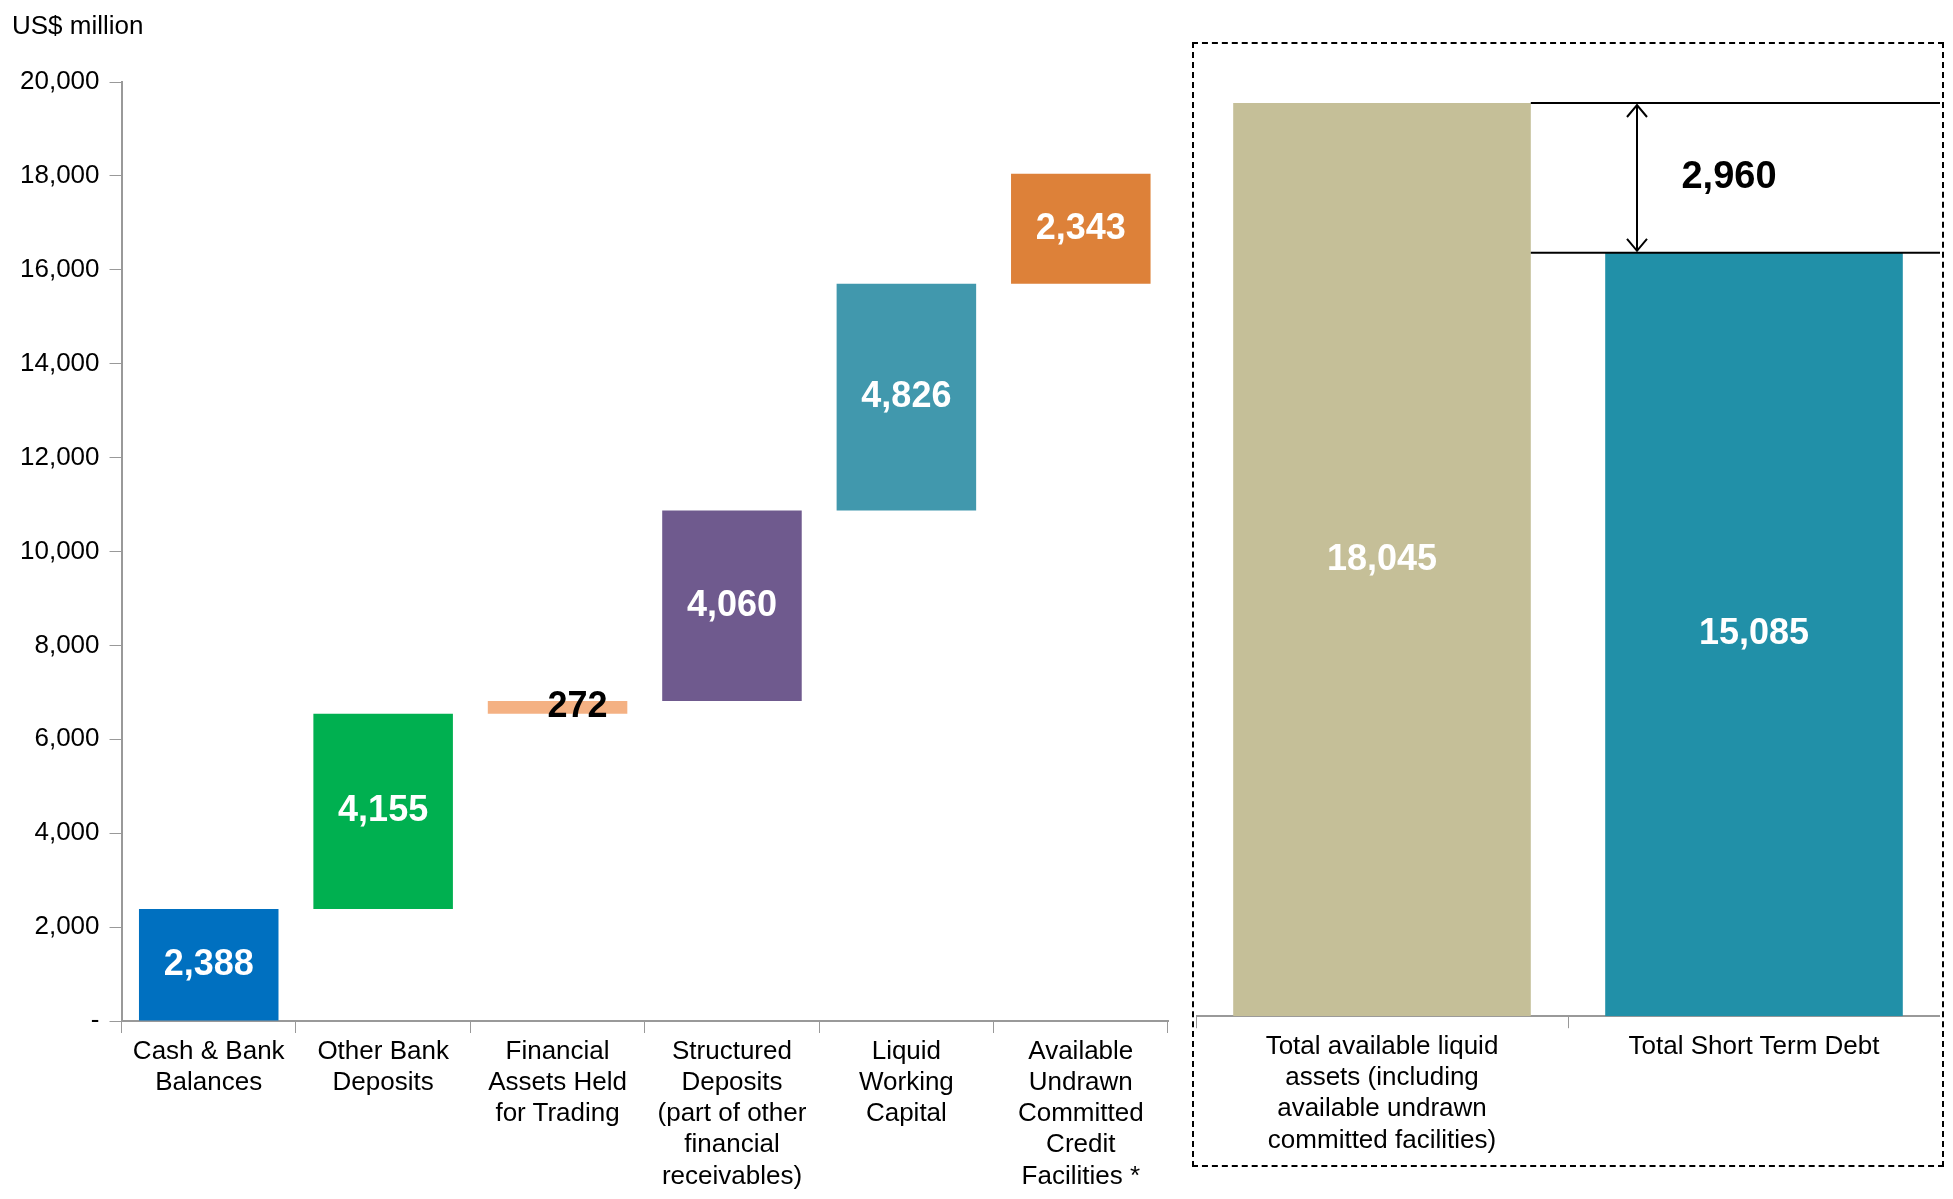  What do you see at coordinates (1754, 632) in the screenshot?
I see `data-label: 15,085` at bounding box center [1754, 632].